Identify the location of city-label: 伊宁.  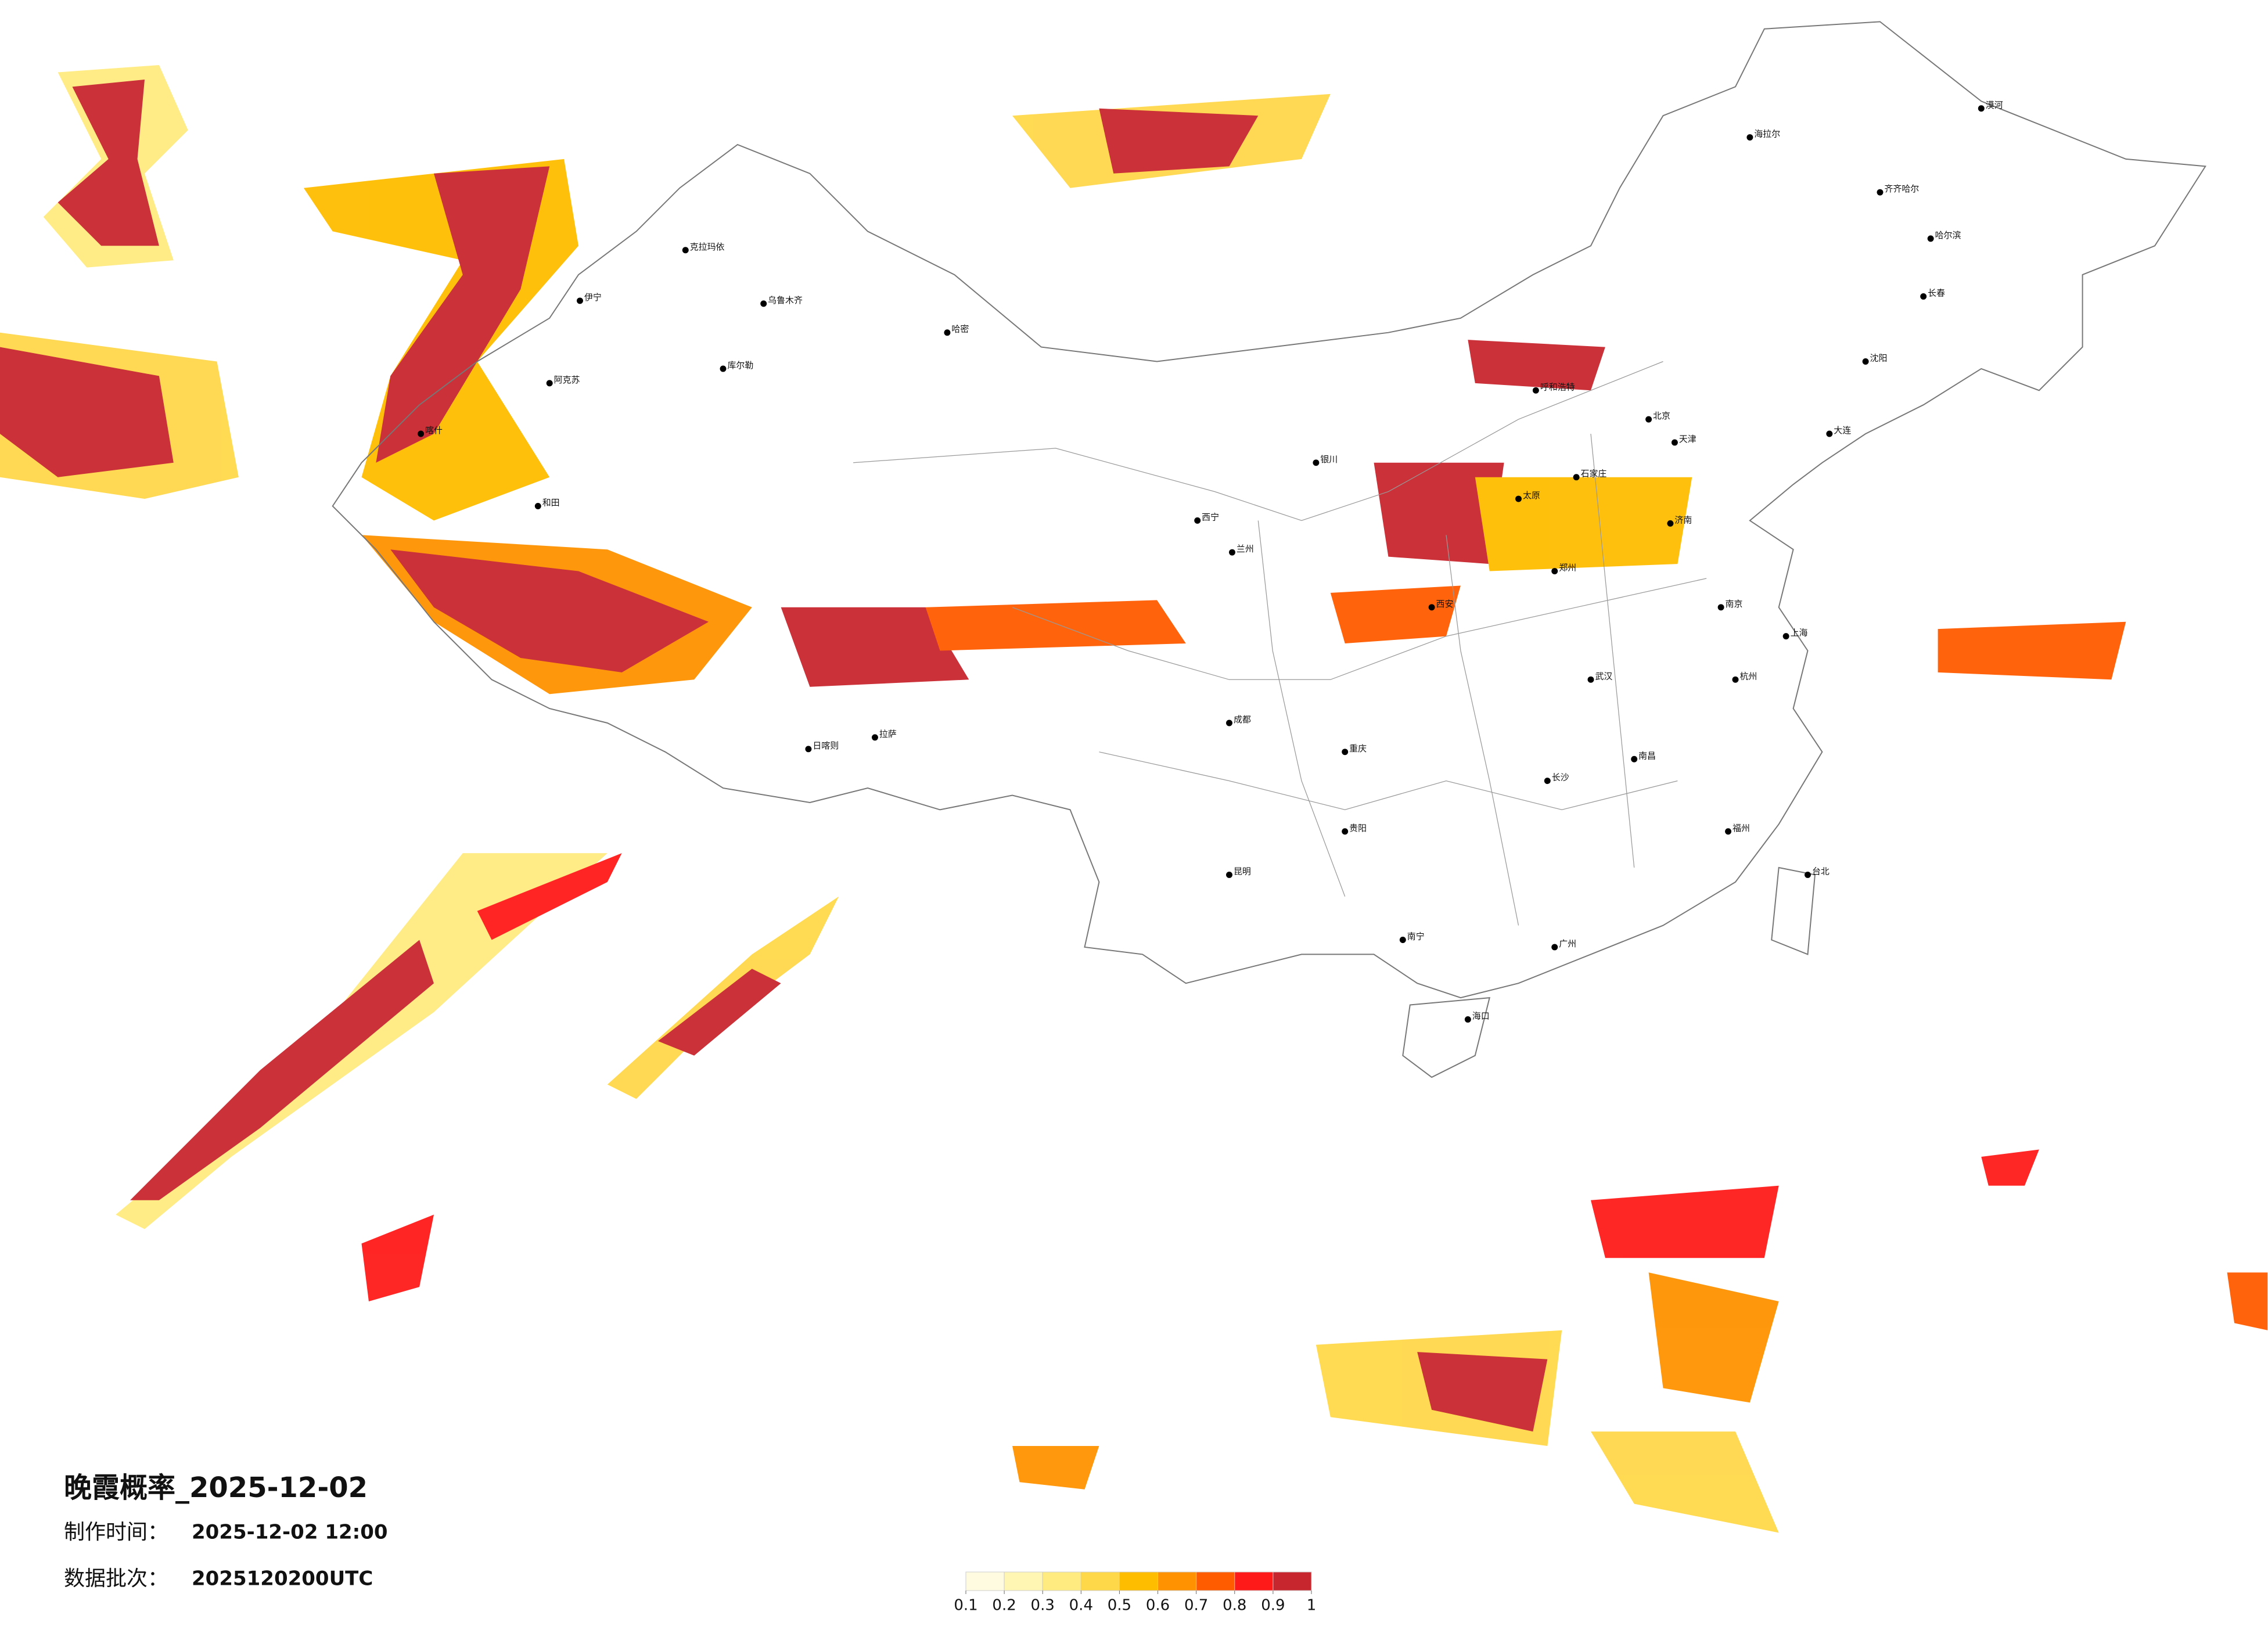
(593, 297).